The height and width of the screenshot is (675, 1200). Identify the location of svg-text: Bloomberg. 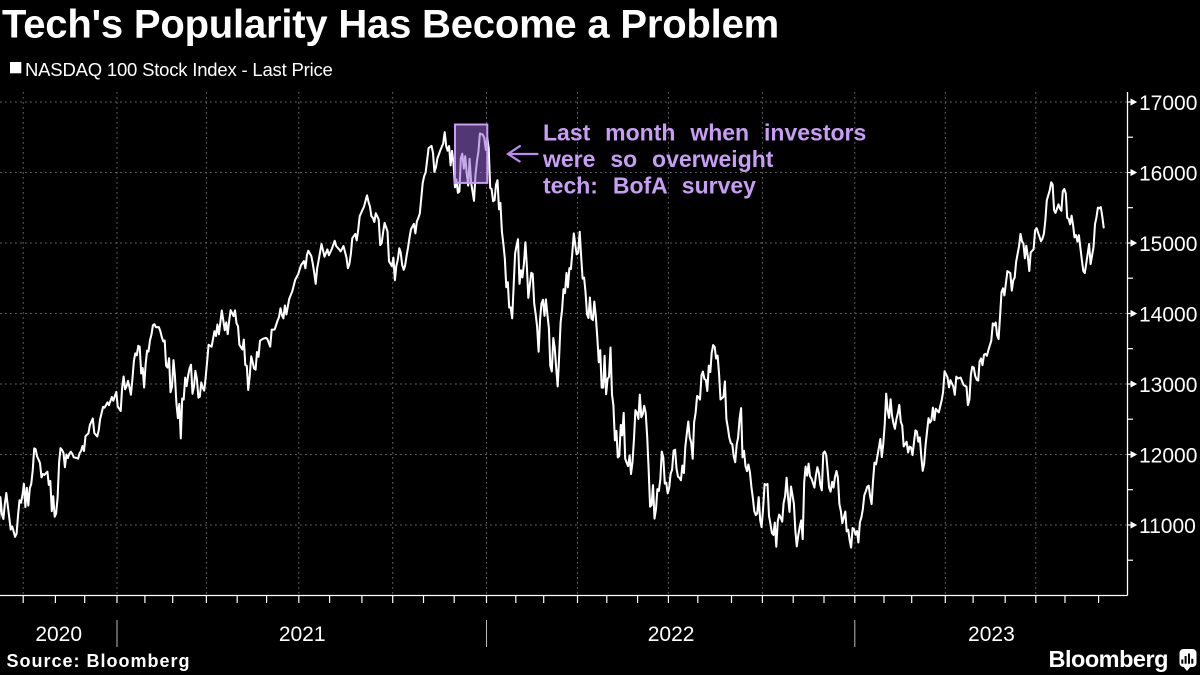
(1108, 659).